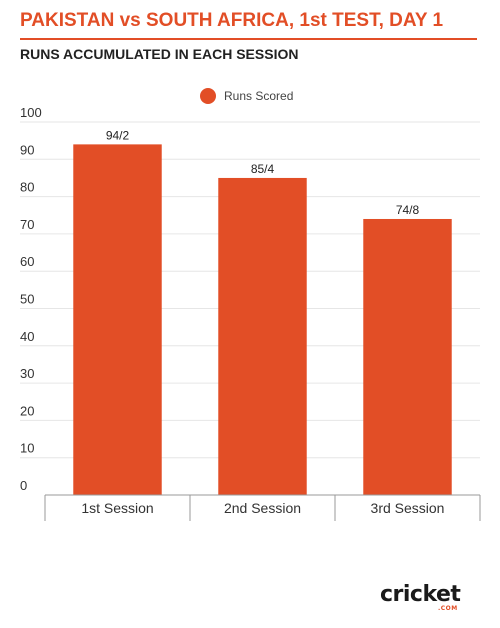  I want to click on x-axis: 1st Session 2nd Session 3rd Session, so click(262, 507).